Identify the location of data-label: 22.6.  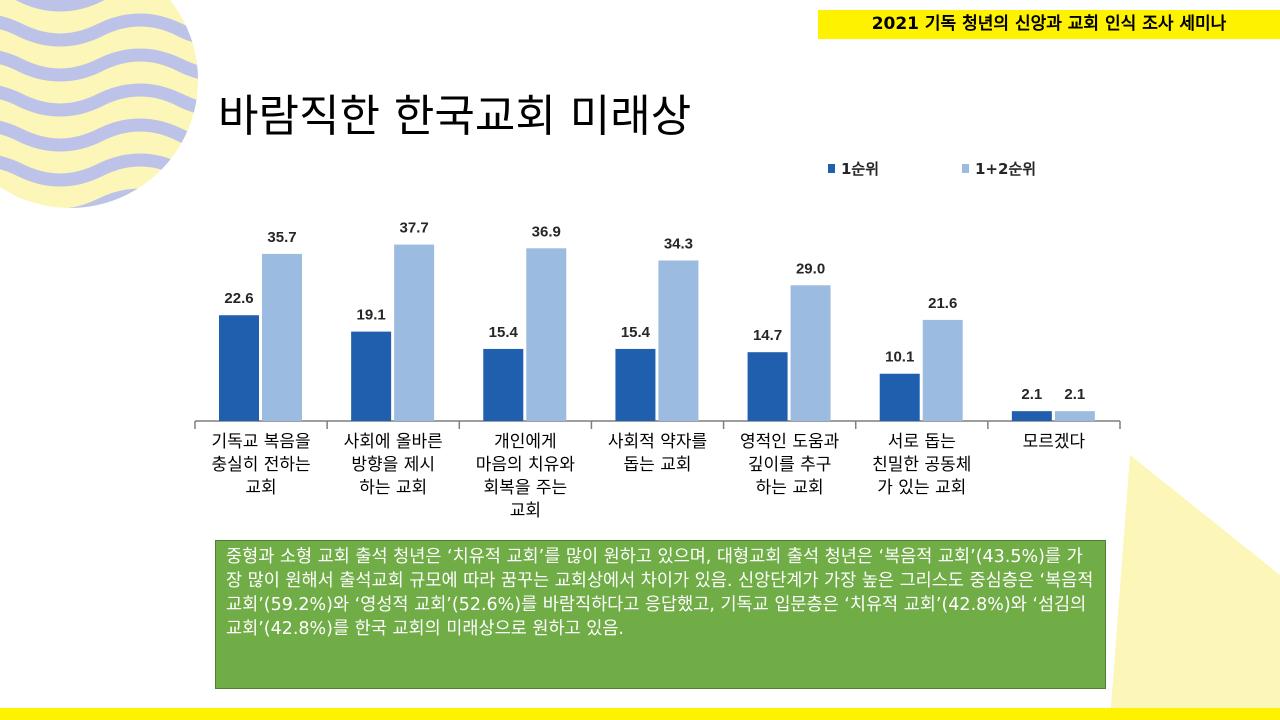
(238, 298).